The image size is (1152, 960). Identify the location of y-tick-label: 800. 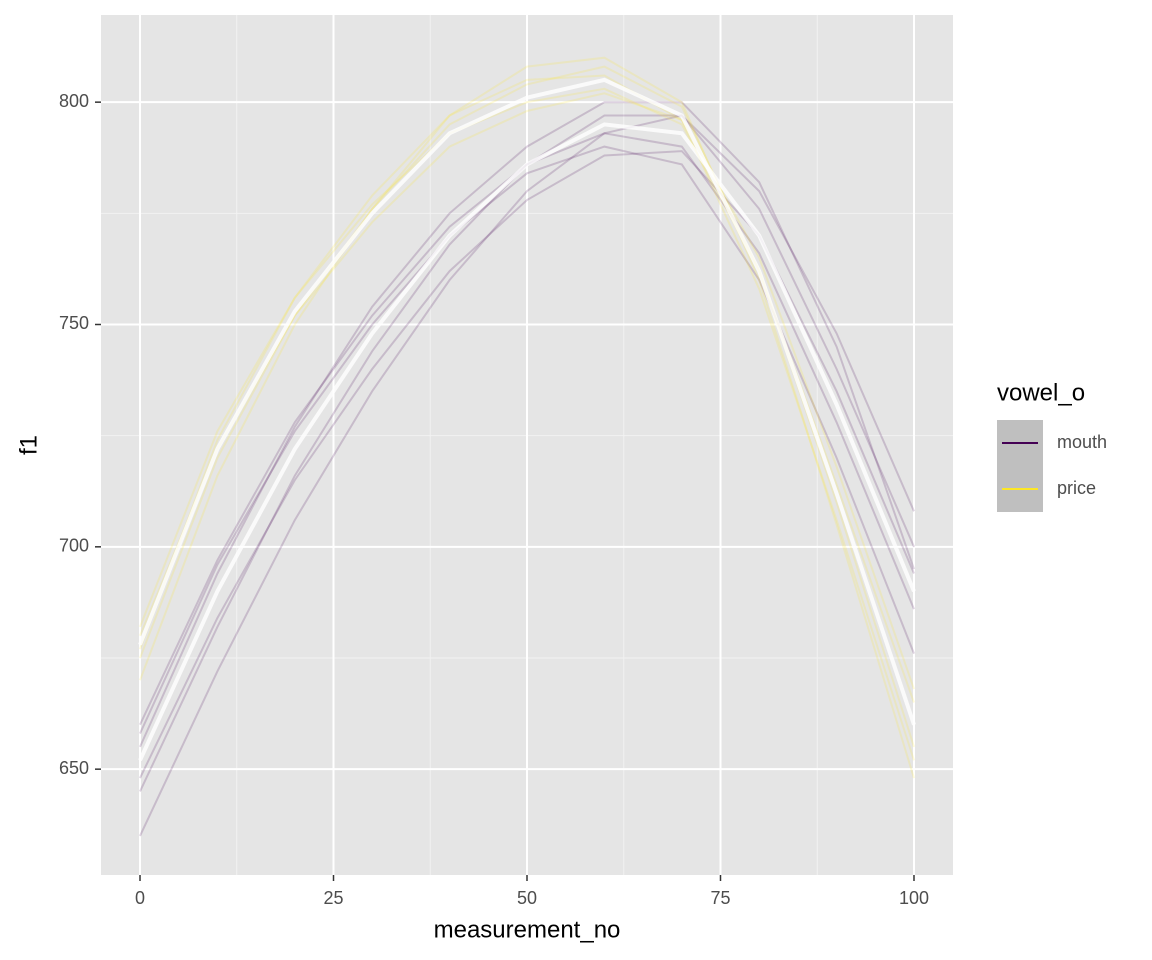
(74, 101).